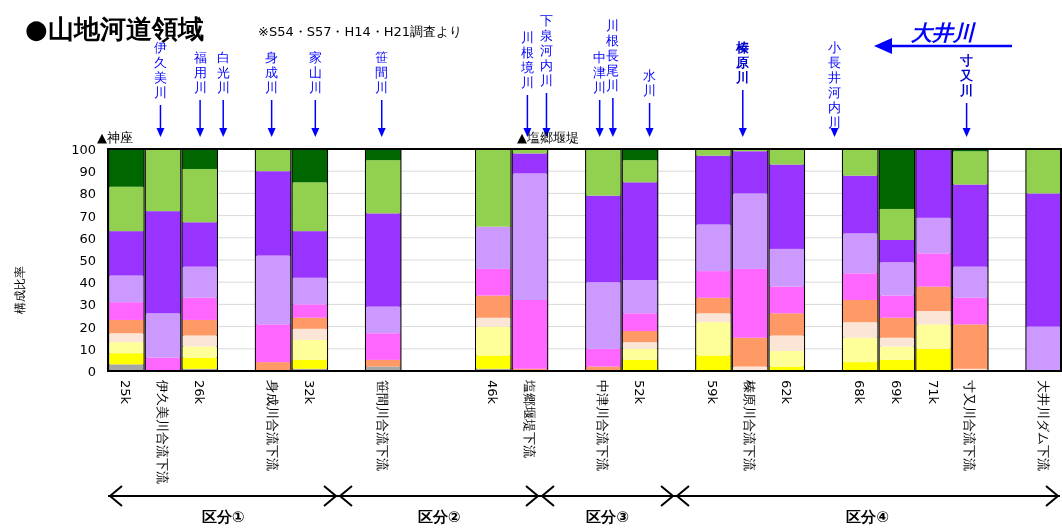  Describe the element at coordinates (87, 349) in the screenshot. I see `y-tick-label: 10` at that location.